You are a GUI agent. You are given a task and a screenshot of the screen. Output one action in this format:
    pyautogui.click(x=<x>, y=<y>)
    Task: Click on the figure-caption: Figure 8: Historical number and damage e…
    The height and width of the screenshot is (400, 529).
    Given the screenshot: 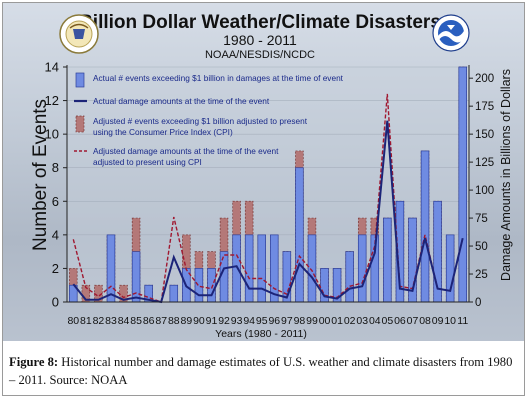 What is the action you would take?
    pyautogui.click(x=264, y=371)
    